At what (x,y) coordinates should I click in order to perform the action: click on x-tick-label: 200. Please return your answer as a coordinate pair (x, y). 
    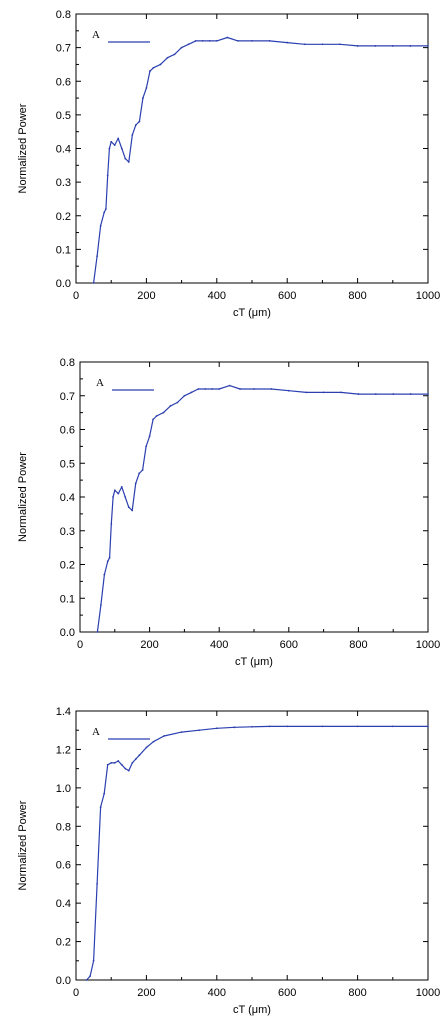
    Looking at the image, I should click on (146, 993).